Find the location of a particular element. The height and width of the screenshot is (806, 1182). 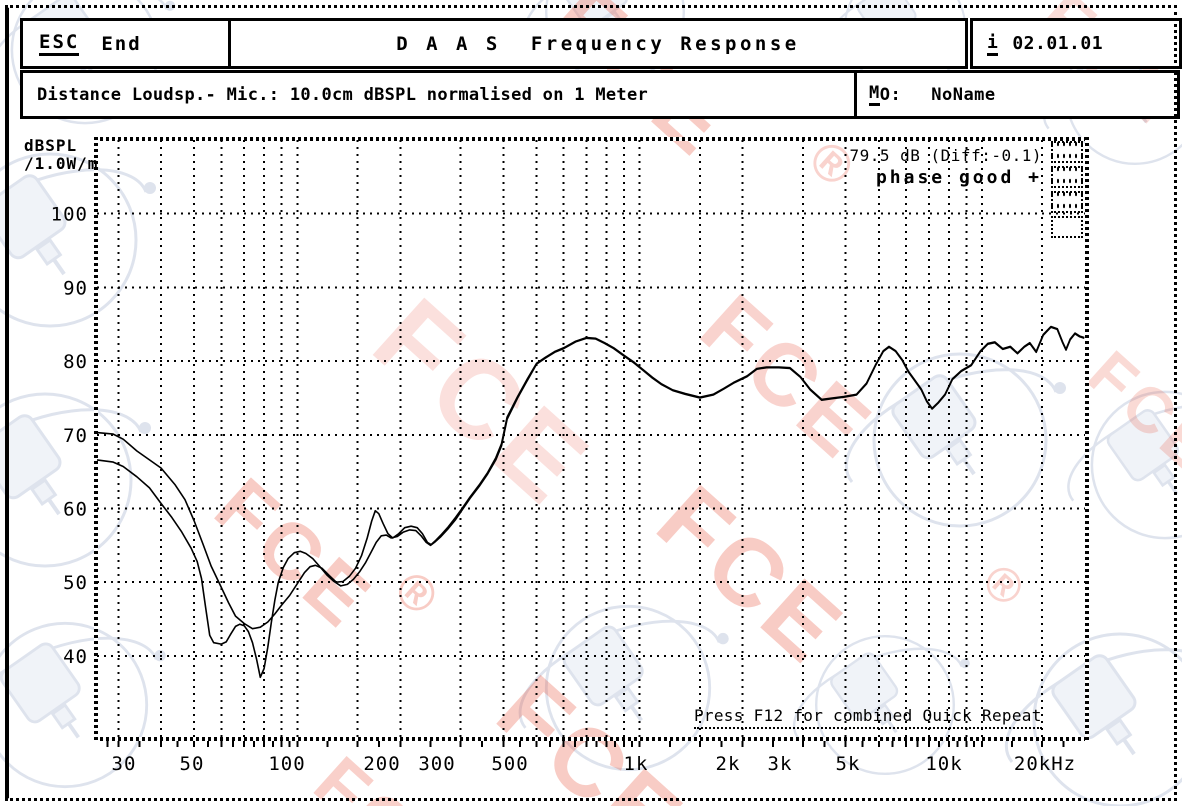

plot-frame-top is located at coordinates (591, 139).